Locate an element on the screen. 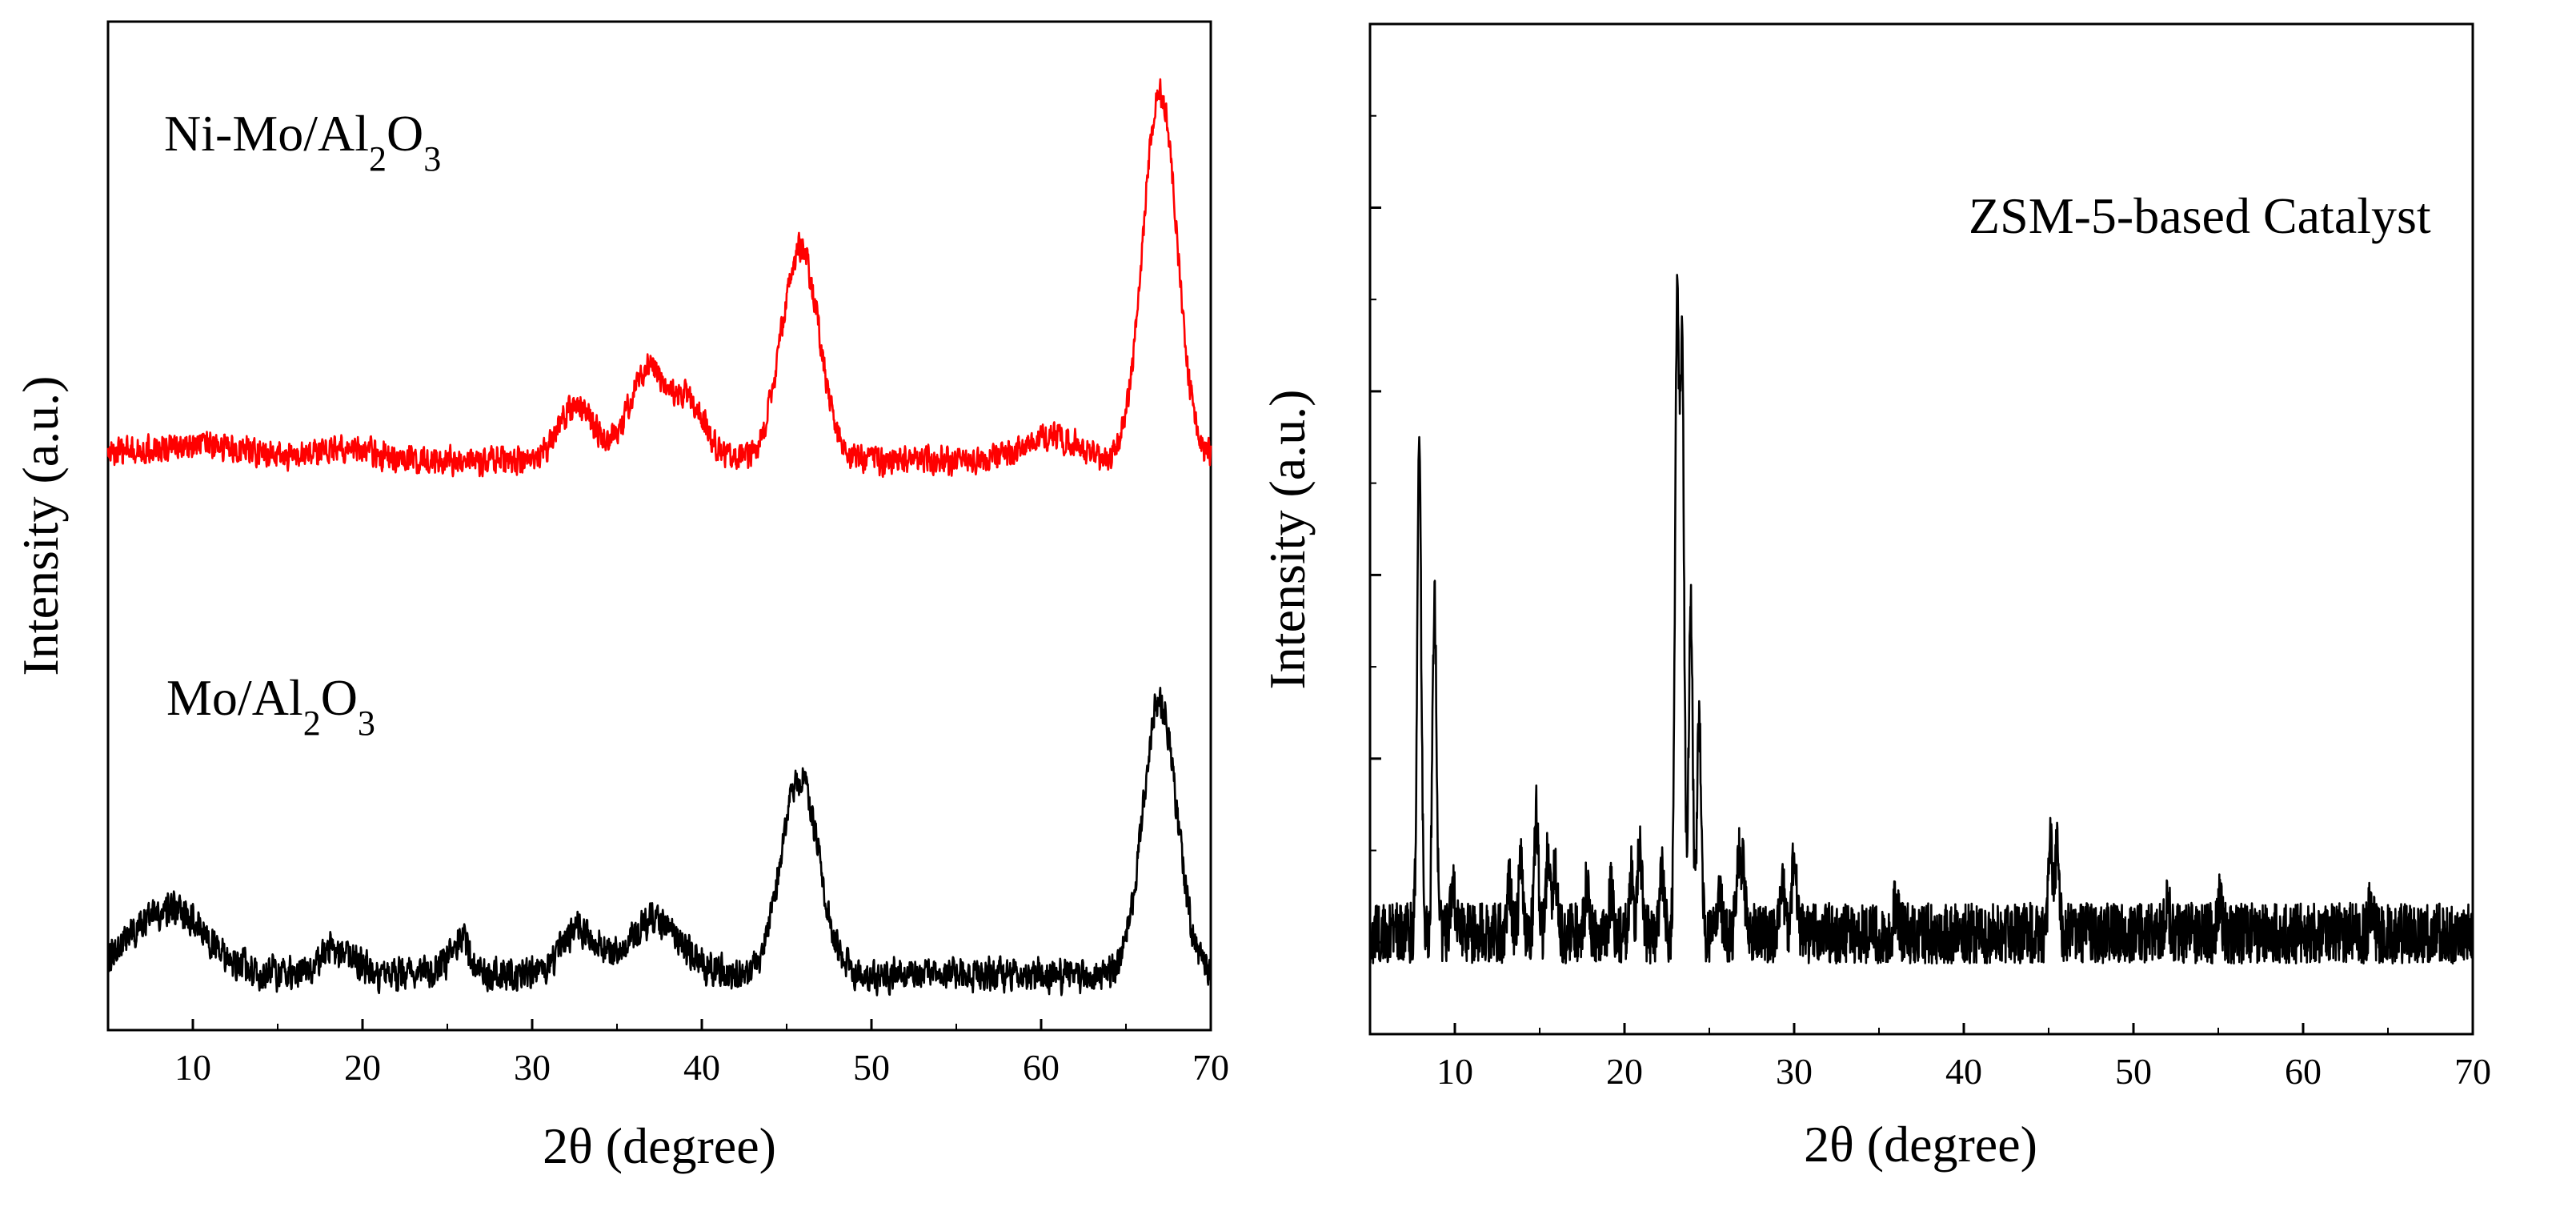 Image resolution: width=2576 pixels, height=1223 pixels. zsm5-annotation: ZSM-5-based Catalyst is located at coordinates (2200, 215).